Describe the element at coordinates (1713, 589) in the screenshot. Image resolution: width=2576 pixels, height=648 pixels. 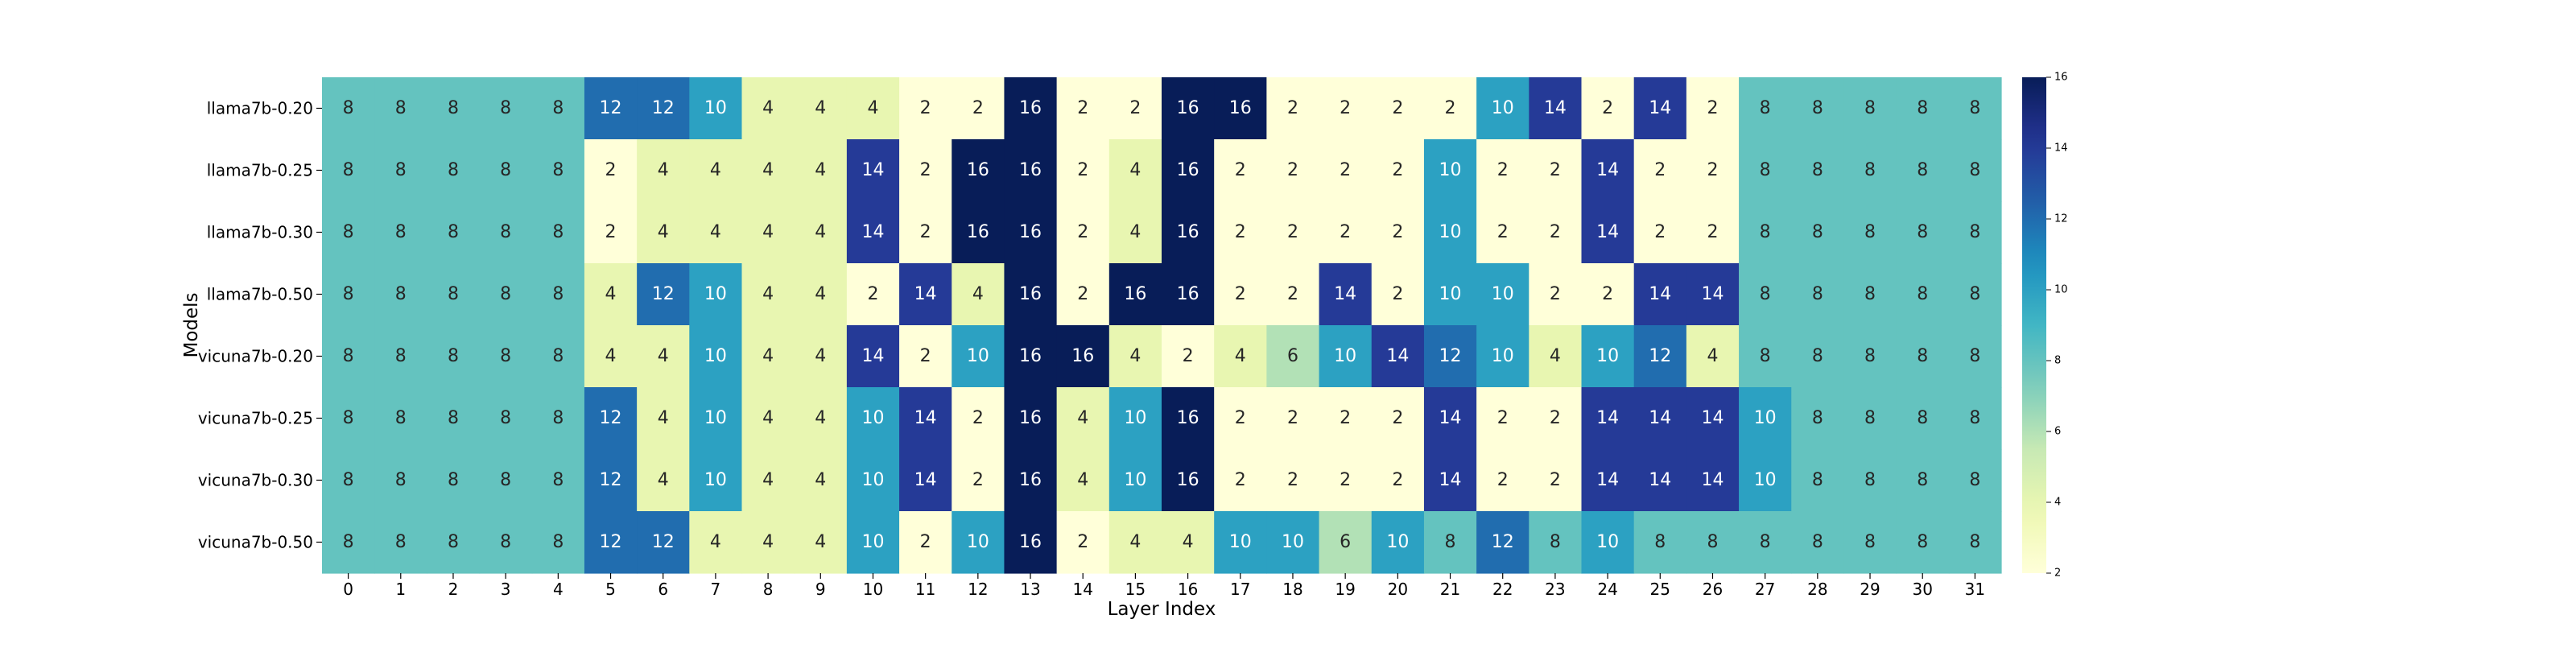
I see `x-tick-label: 26` at that location.